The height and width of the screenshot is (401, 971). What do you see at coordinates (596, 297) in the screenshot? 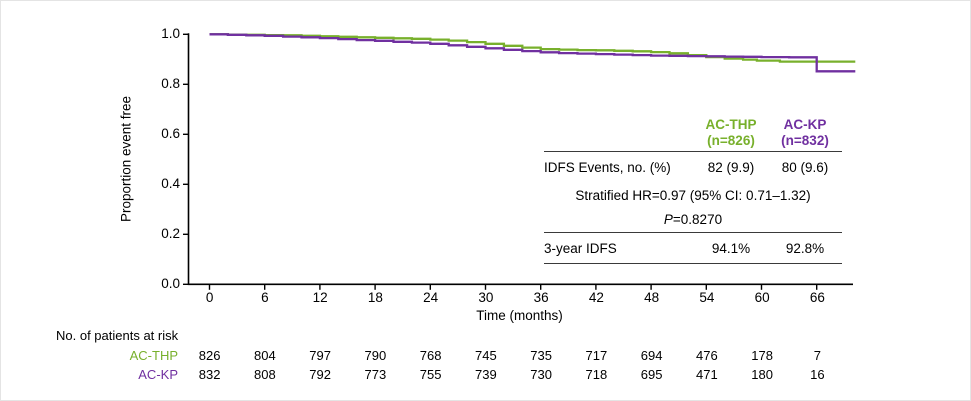
I see `x-tick-label: 42` at bounding box center [596, 297].